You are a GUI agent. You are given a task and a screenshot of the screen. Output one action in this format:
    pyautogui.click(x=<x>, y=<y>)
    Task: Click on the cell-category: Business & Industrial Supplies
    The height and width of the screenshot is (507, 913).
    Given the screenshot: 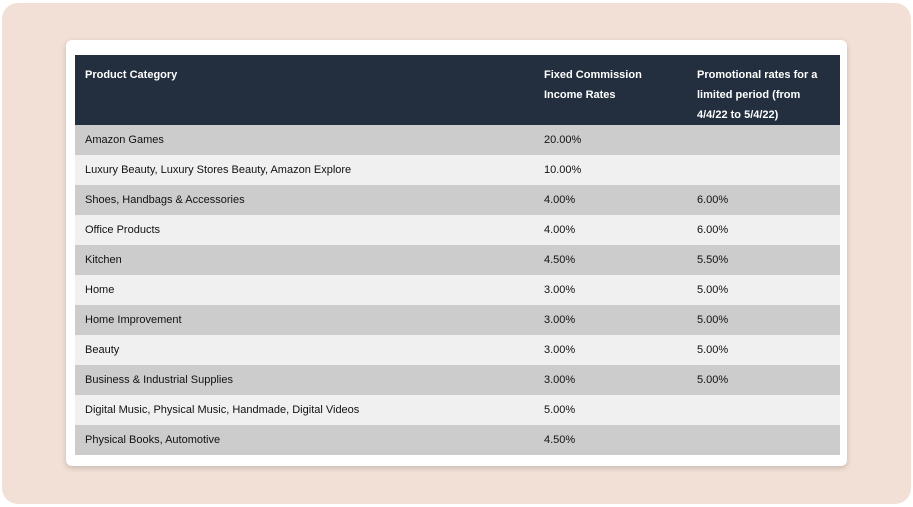 What is the action you would take?
    pyautogui.click(x=304, y=380)
    